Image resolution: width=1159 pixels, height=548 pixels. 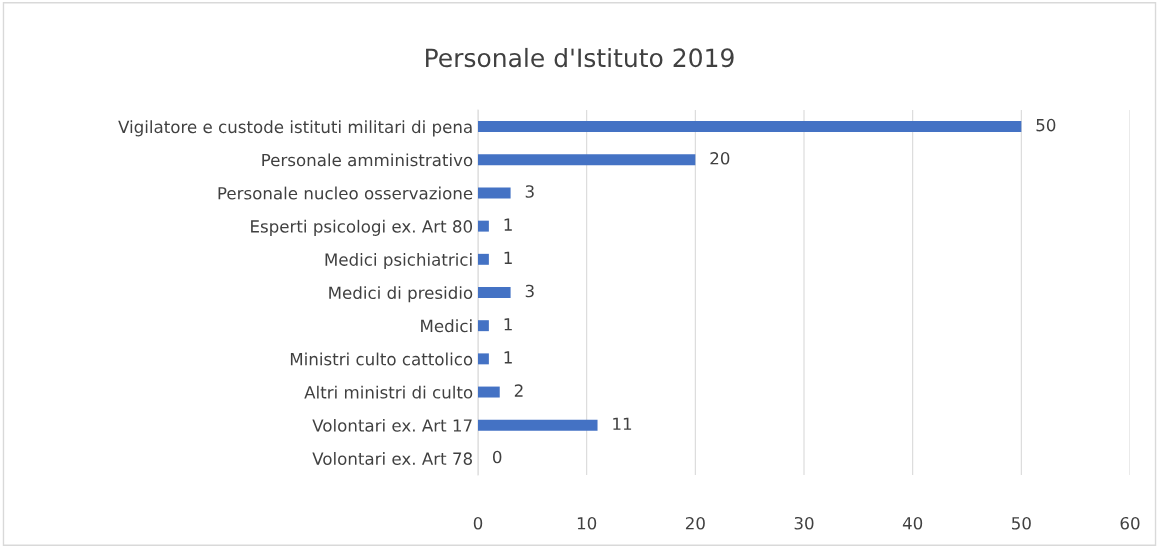 I want to click on y-tick-label: Volontari ex. Art 78, so click(x=392, y=458).